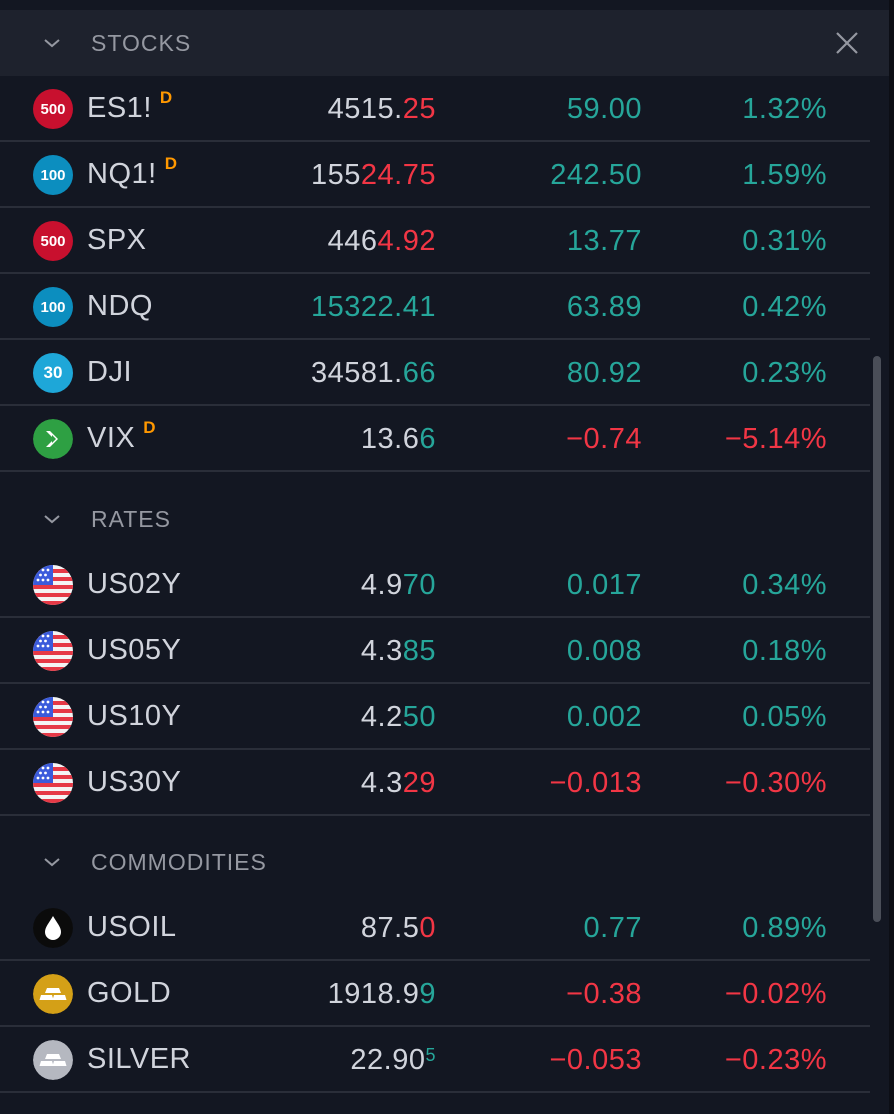  What do you see at coordinates (604, 439) in the screenshot?
I see `change-value: −0.74` at bounding box center [604, 439].